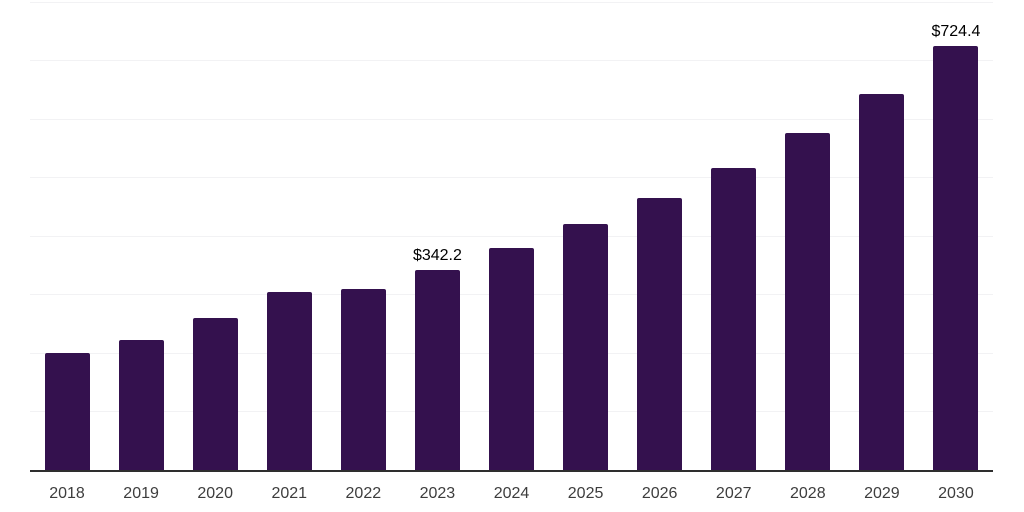 This screenshot has width=1024, height=512. What do you see at coordinates (882, 282) in the screenshot?
I see `bar-2029` at bounding box center [882, 282].